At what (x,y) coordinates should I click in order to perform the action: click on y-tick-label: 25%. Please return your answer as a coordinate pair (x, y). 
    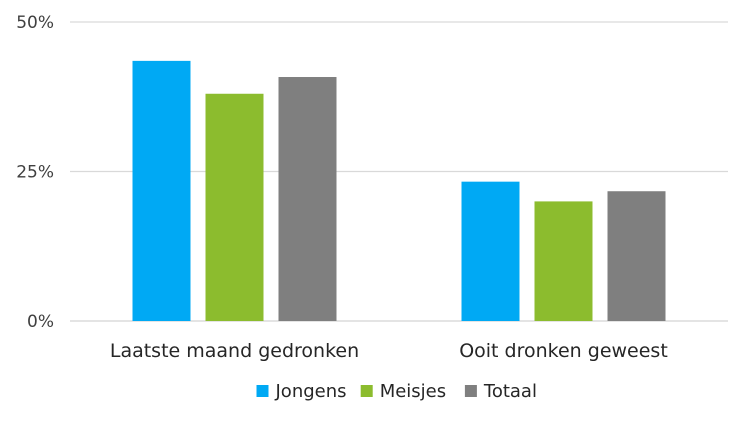
    Looking at the image, I should click on (35, 173).